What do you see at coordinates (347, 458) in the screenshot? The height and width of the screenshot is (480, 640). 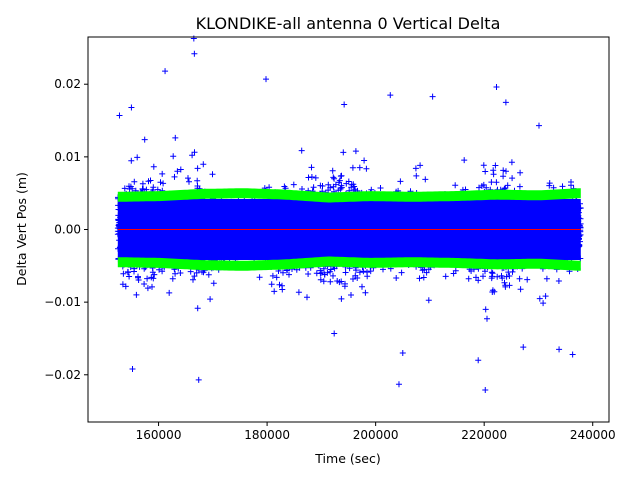 I see `x-axis-label: Time (sec)` at bounding box center [347, 458].